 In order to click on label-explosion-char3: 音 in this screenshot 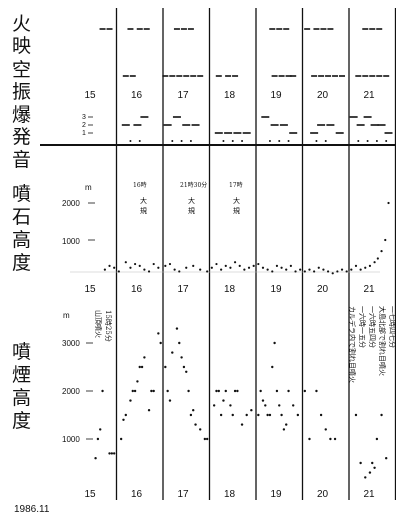, I will do `click(21, 160)`.